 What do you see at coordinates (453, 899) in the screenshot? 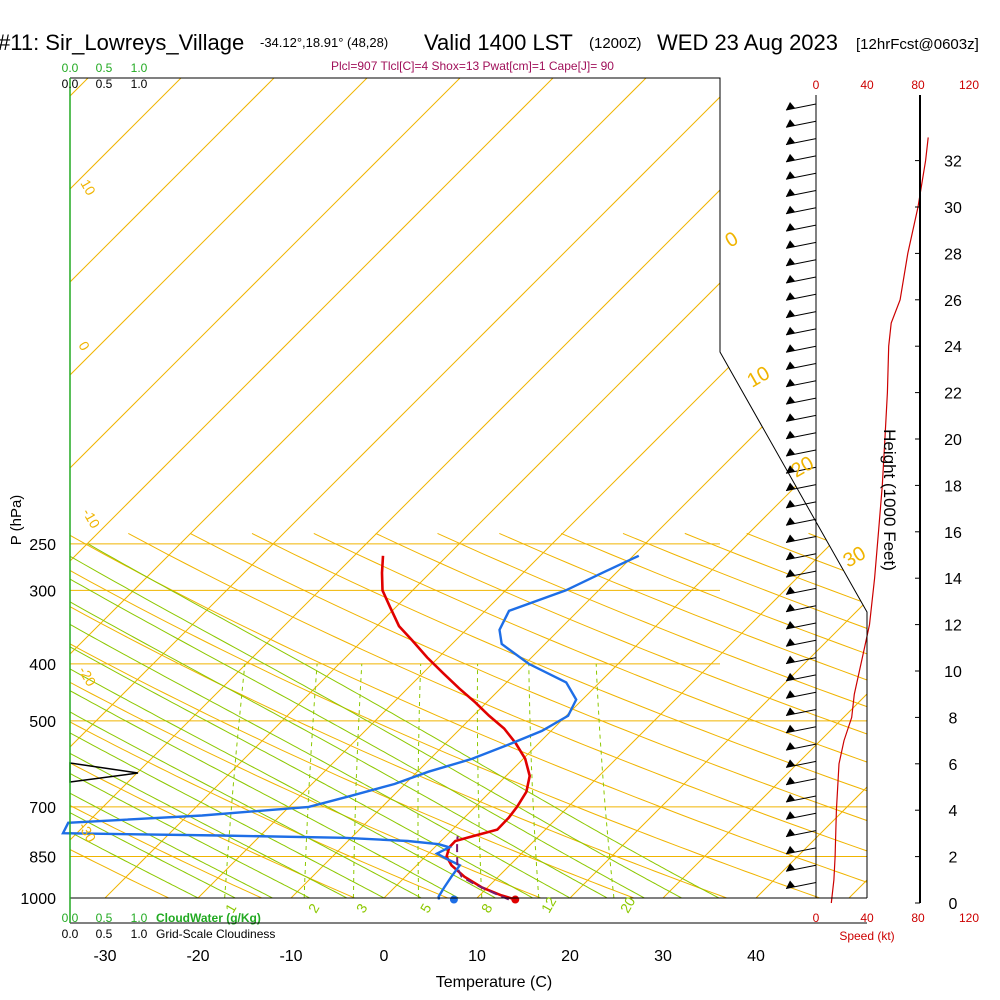
I see `surface-dewpoint-point` at bounding box center [453, 899].